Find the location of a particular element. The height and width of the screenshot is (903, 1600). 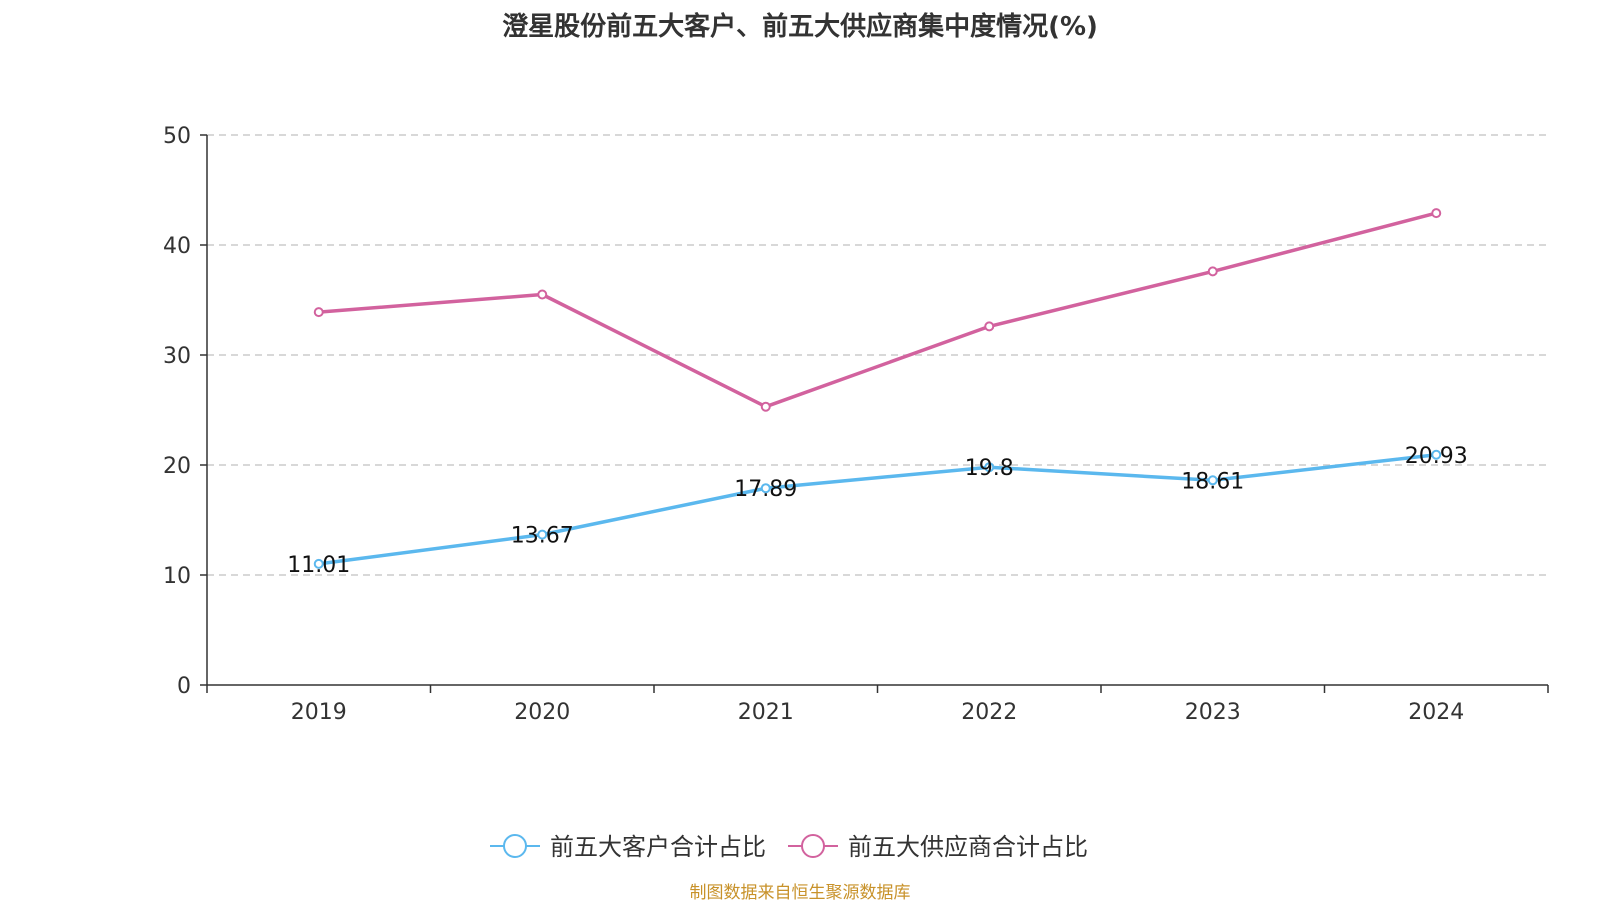

data-label: 18.61 is located at coordinates (1212, 481).